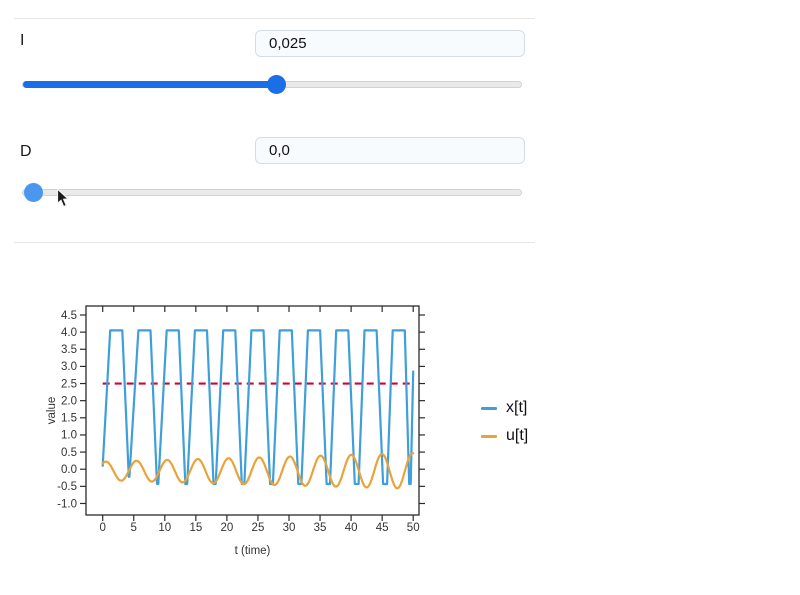 This screenshot has width=800, height=595. Describe the element at coordinates (26, 151) in the screenshot. I see `param-d-label: D` at that location.